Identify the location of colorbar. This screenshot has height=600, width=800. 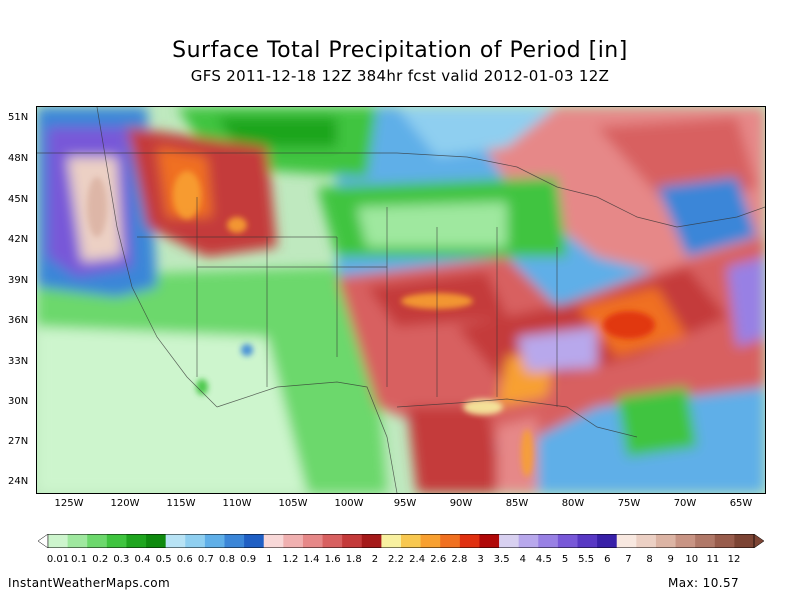
(401, 541).